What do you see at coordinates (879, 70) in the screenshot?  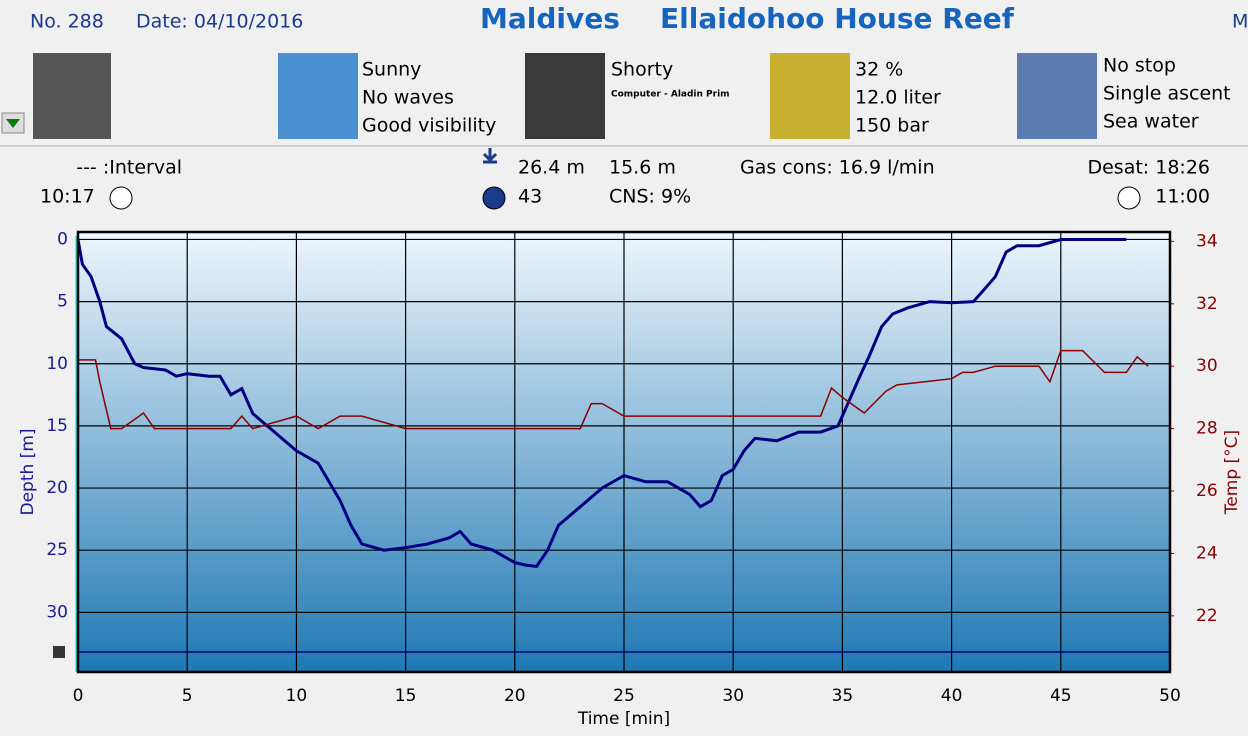 I see `gas-text: 32 %` at bounding box center [879, 70].